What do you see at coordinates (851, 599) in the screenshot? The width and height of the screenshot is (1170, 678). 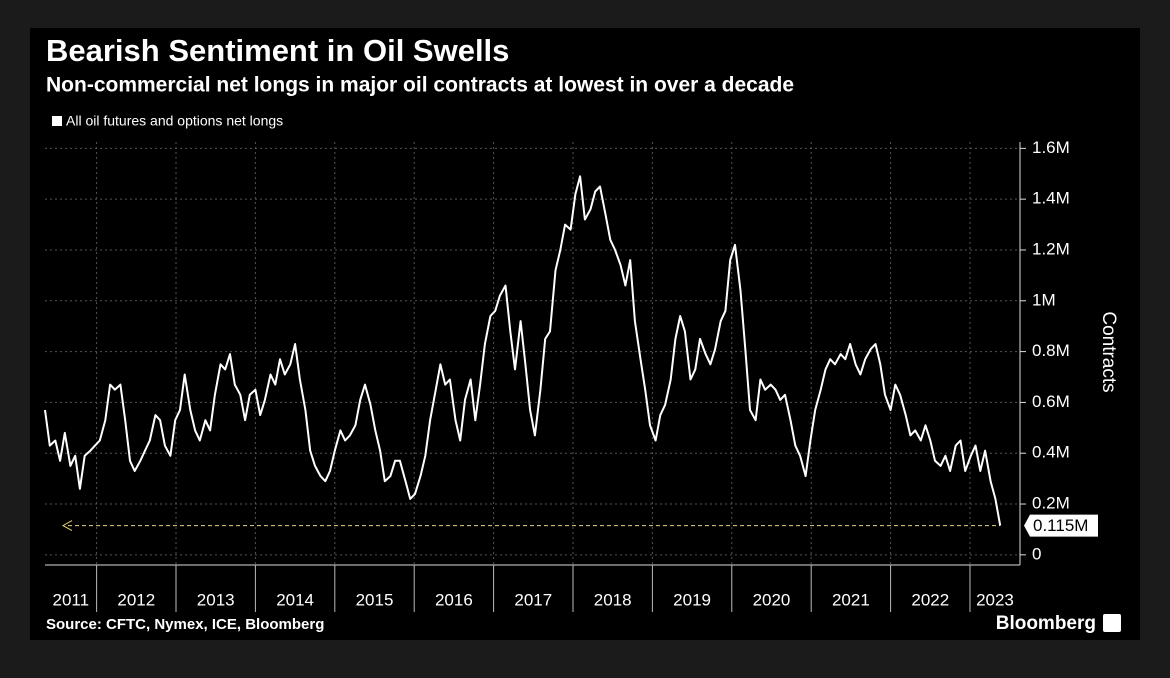 I see `x-tick-label: 2021` at bounding box center [851, 599].